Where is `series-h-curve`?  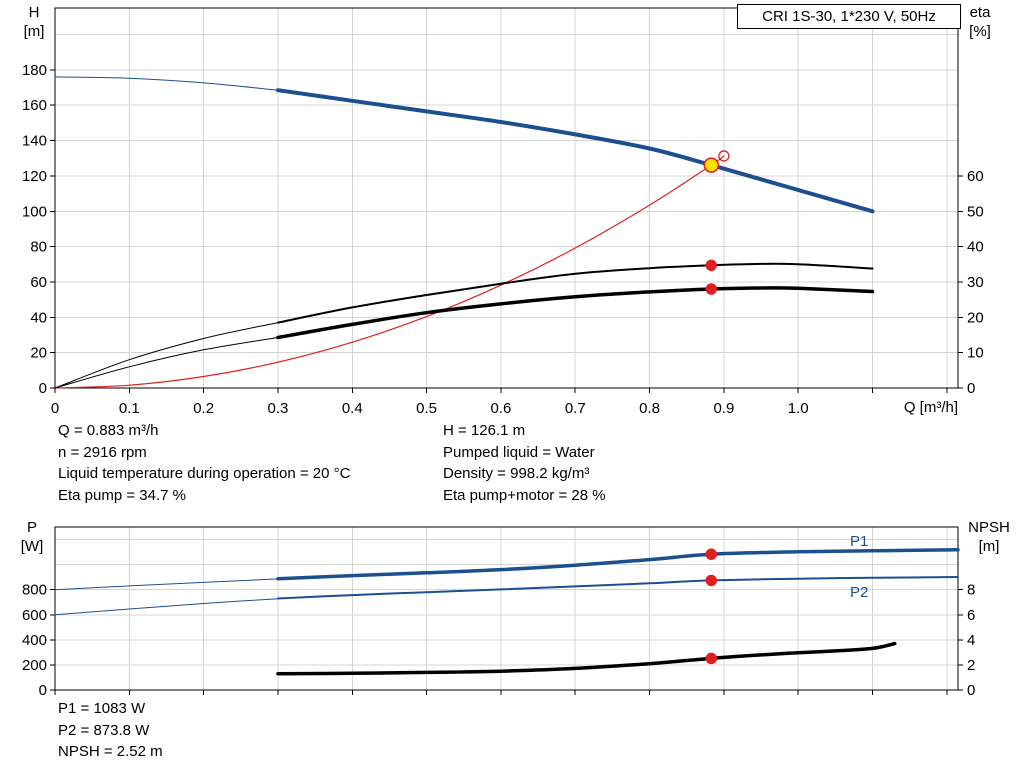
series-h-curve is located at coordinates (575, 151).